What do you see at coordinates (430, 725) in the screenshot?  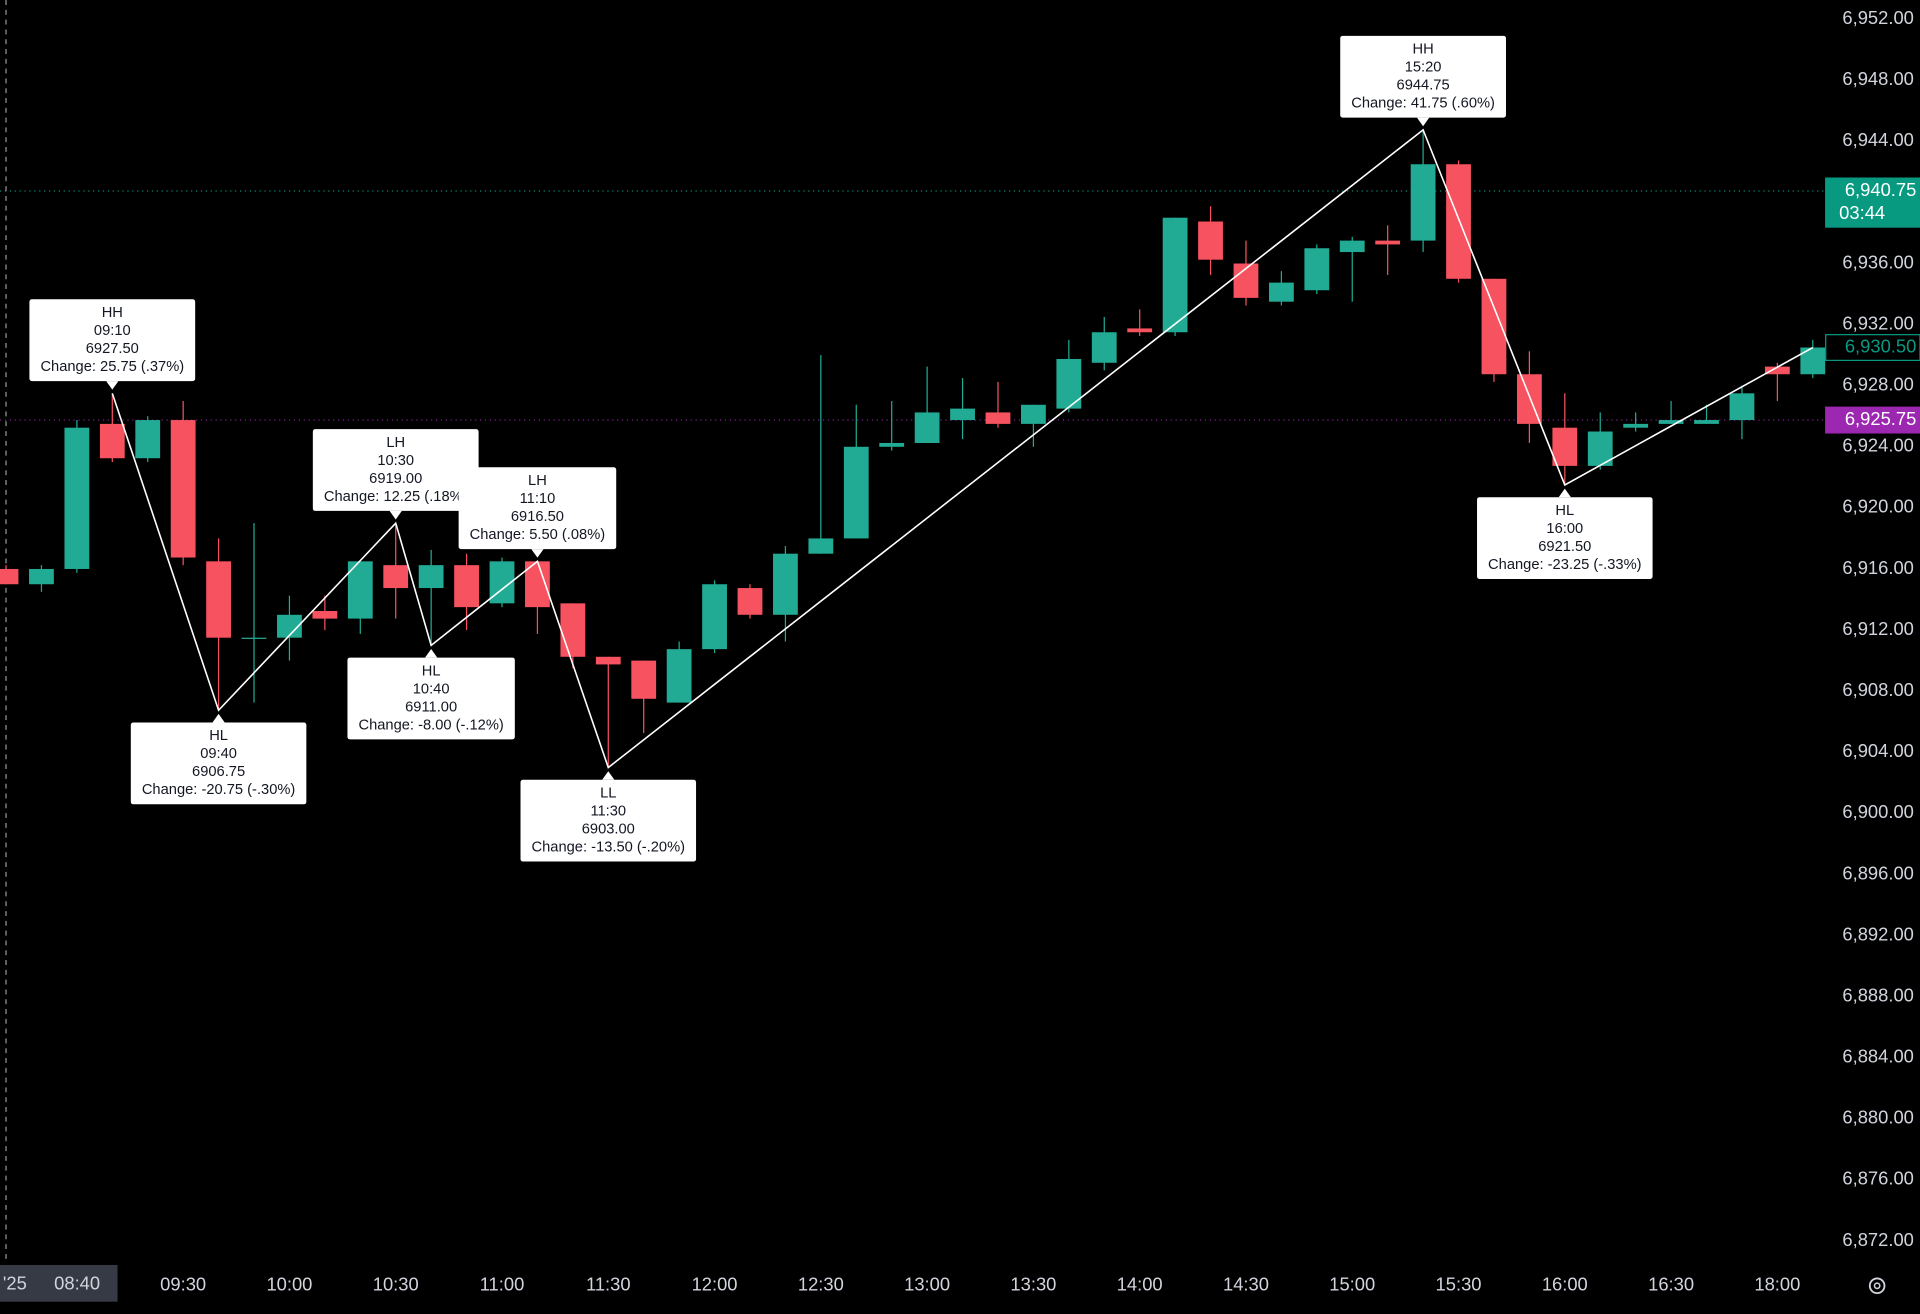 I see `pivot-change: Change: -8.00 (-.12%)` at bounding box center [430, 725].